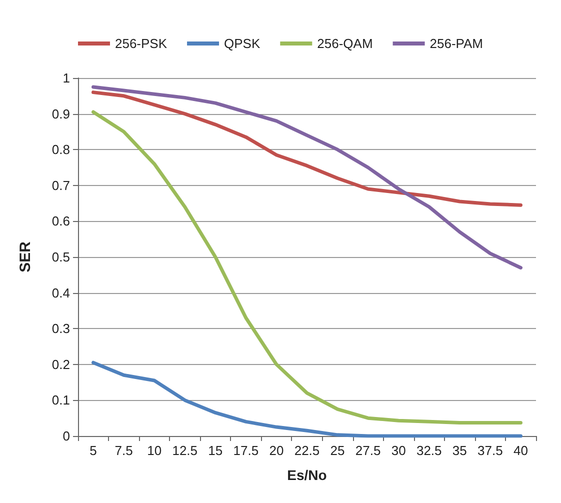  Describe the element at coordinates (141, 43) in the screenshot. I see `legend-label: 256-PSK` at that location.